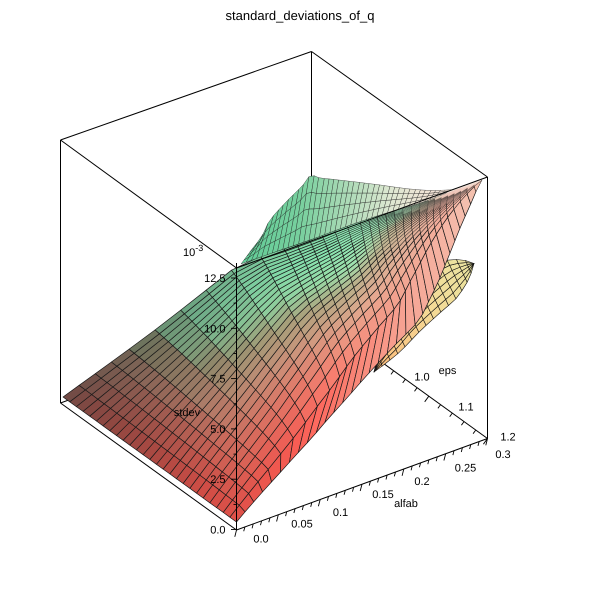 Image resolution: width=600 pixels, height=605 pixels. Describe the element at coordinates (465, 408) in the screenshot. I see `svg-text: 1.1` at that location.